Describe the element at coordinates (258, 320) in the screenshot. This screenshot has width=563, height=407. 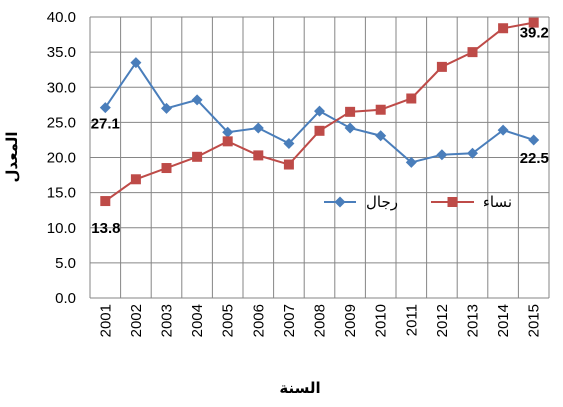
I see `x-tick-label: 2006` at that location.